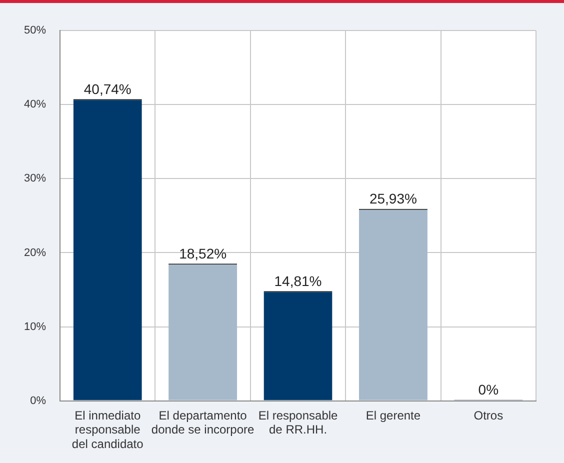 Image resolution: width=564 pixels, height=463 pixels. What do you see at coordinates (35, 30) in the screenshot?
I see `y-tick-label: 50%` at bounding box center [35, 30].